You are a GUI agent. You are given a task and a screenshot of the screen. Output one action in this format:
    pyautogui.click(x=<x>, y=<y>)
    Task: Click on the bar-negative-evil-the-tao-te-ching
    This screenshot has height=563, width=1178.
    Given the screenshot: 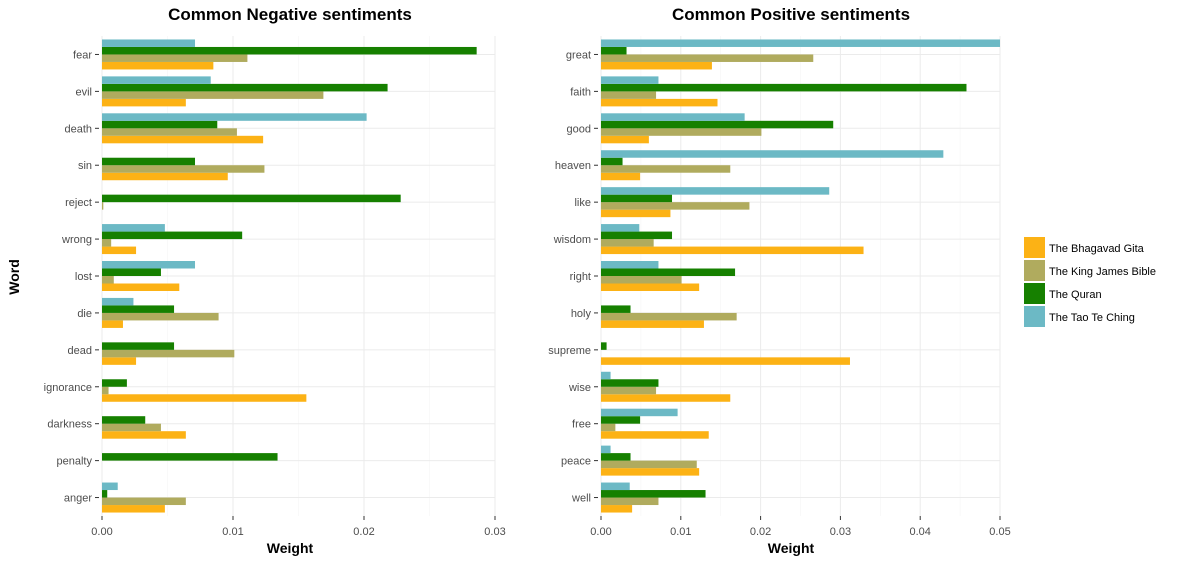 What is the action you would take?
    pyautogui.click(x=156, y=80)
    